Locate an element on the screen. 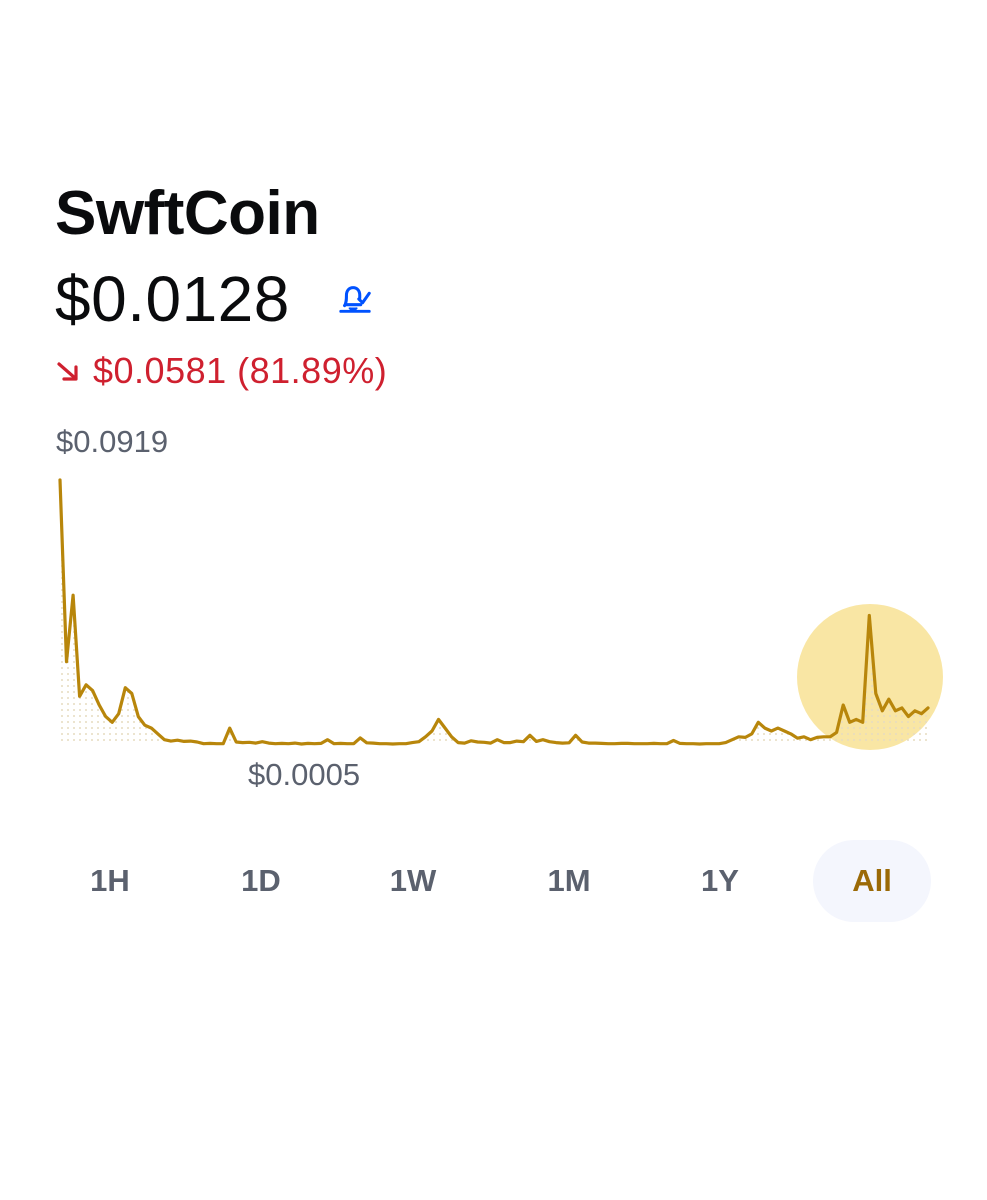  tab-1d: 1D is located at coordinates (261, 880).